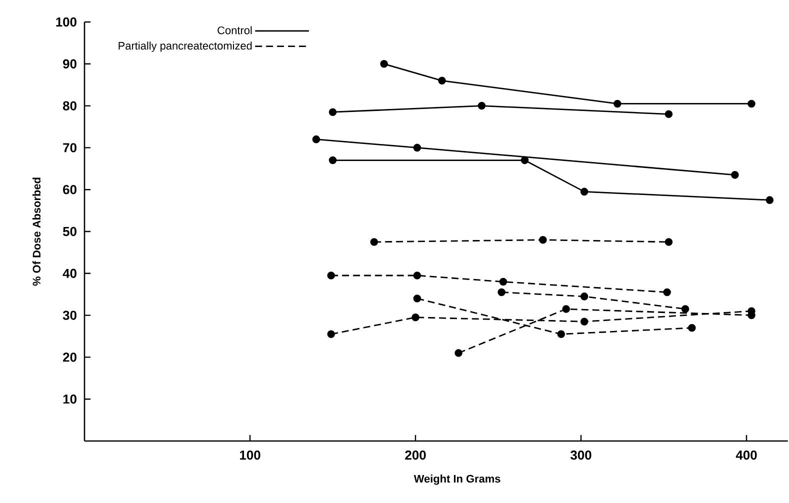  What do you see at coordinates (69, 105) in the screenshot?
I see `y-tick-label: 80` at bounding box center [69, 105].